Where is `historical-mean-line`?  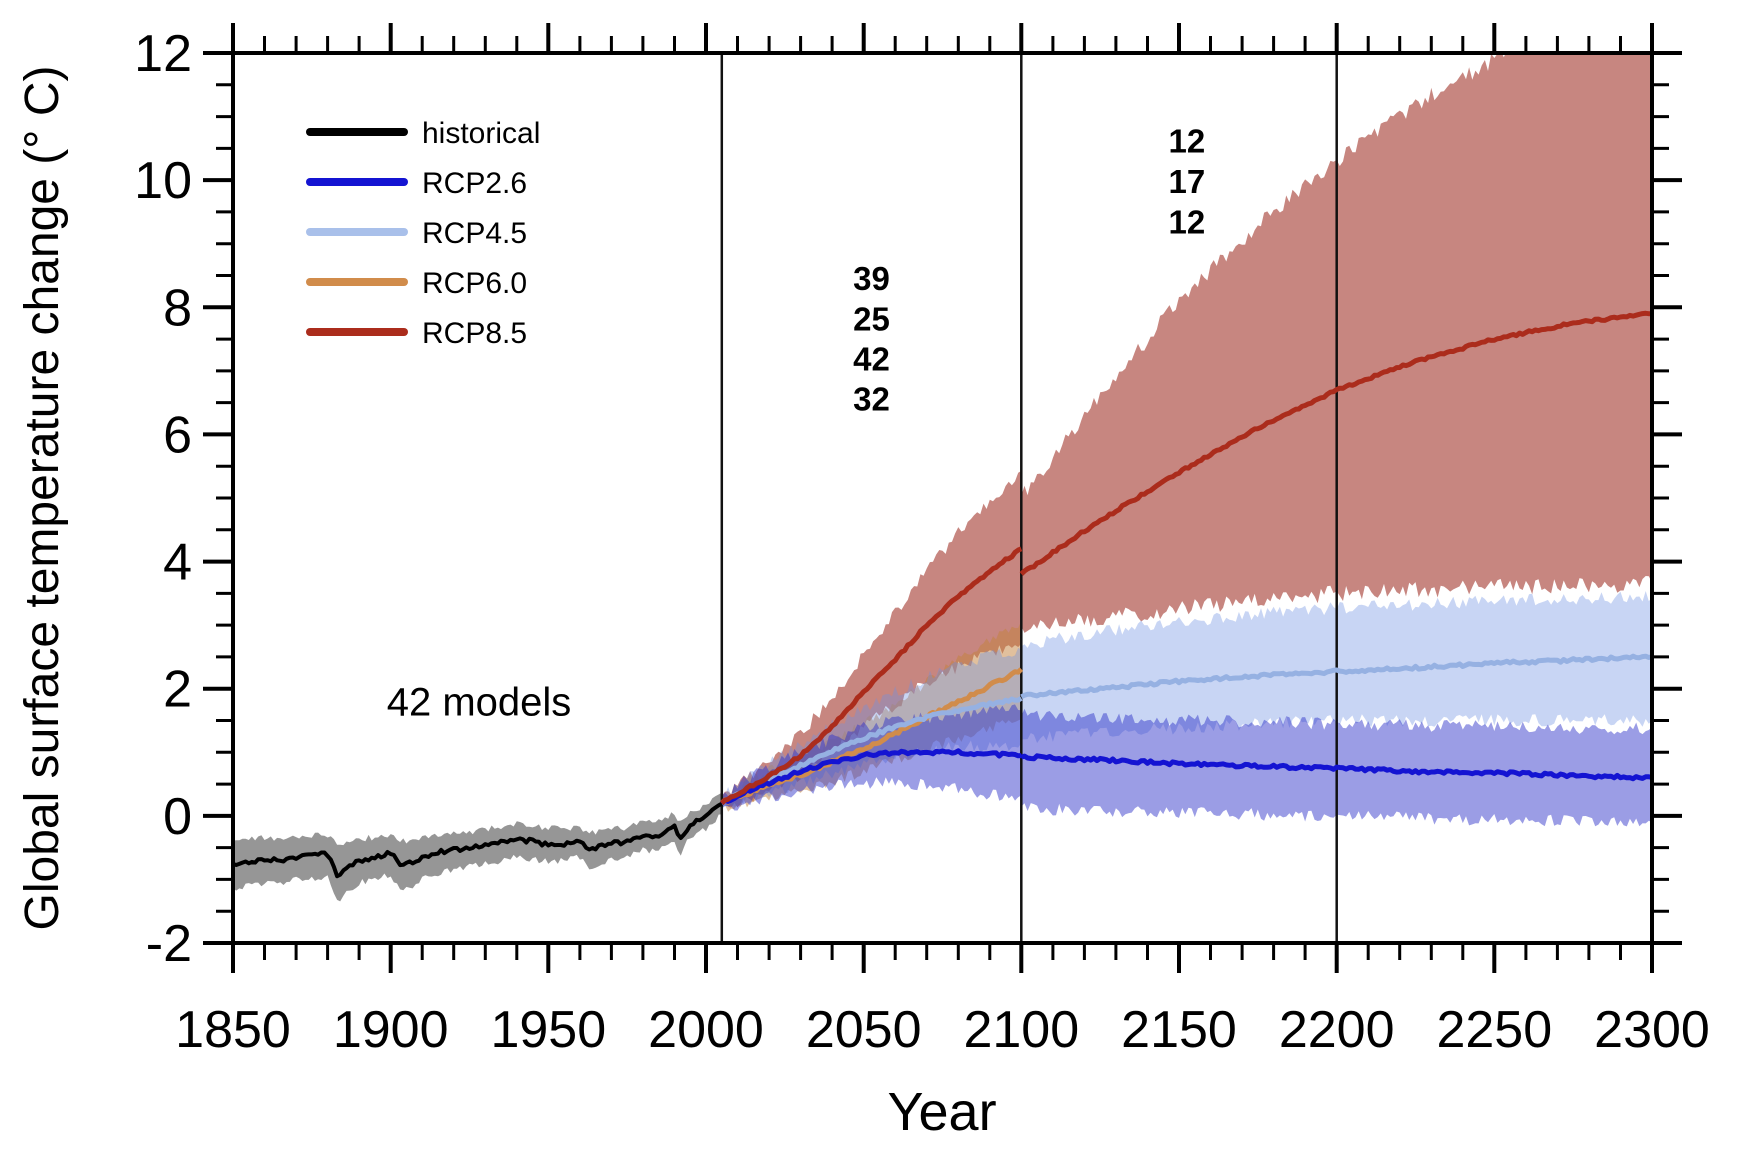 historical-mean-line is located at coordinates (478, 840).